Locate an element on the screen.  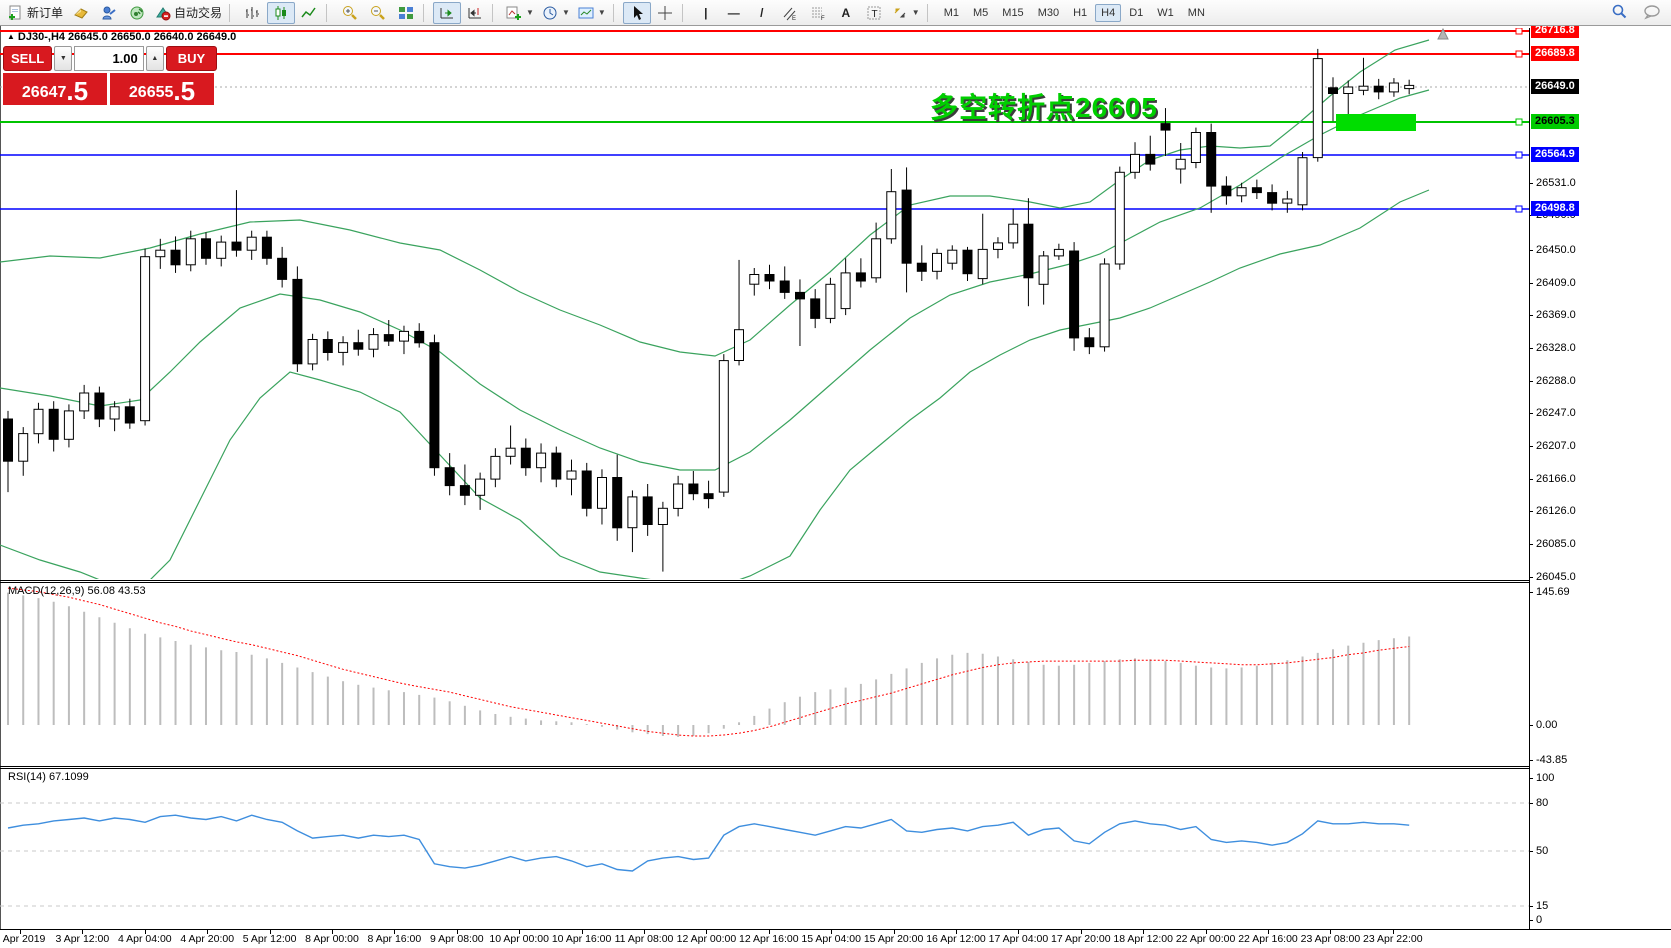
quotes-button is located at coordinates (81, 13).